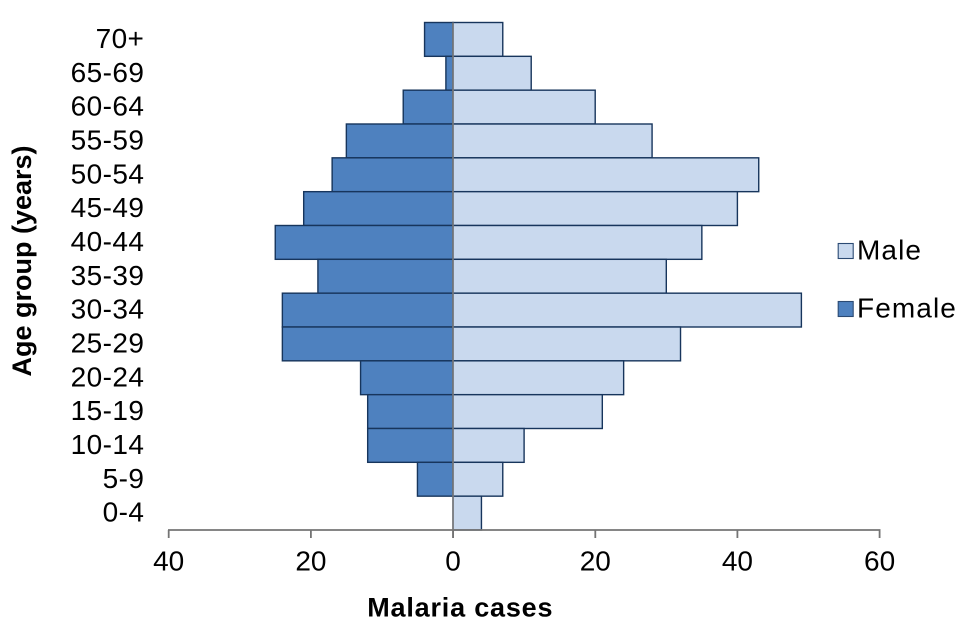  Describe the element at coordinates (124, 478) in the screenshot. I see `svg-text: 5-9` at that location.